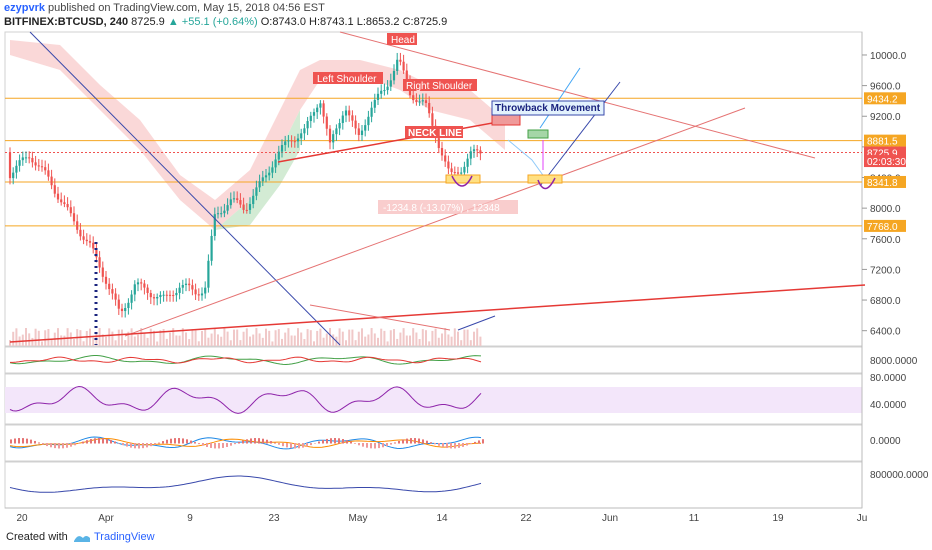  I want to click on indicator-tick-label: 40.0000, so click(888, 405).